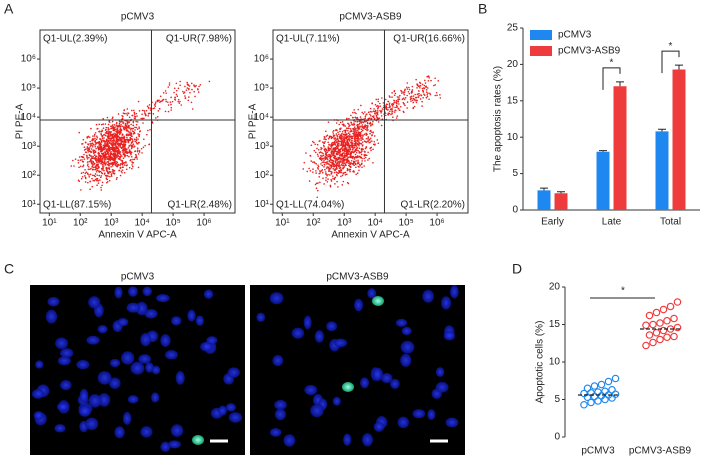 The width and height of the screenshot is (708, 459). Describe the element at coordinates (611, 78) in the screenshot. I see `significance-bracket` at that location.